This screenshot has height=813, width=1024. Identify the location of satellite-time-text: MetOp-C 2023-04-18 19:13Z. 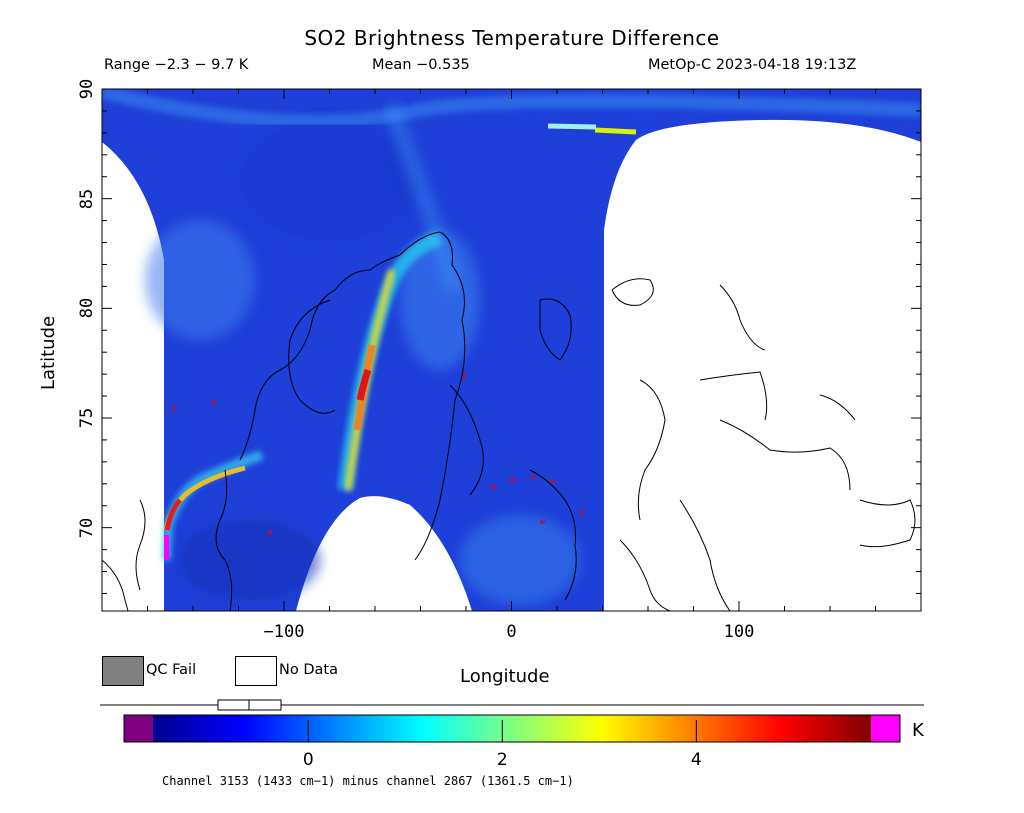
(752, 65).